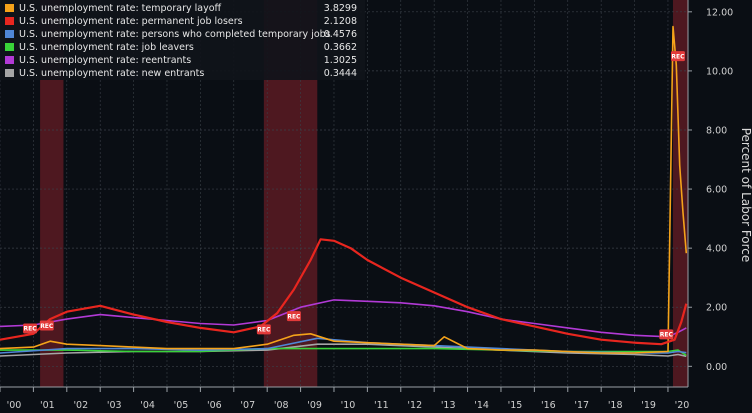 This screenshot has height=413, width=752. Describe the element at coordinates (716, 367) in the screenshot. I see `y-tick-label-0: 0.00` at that location.